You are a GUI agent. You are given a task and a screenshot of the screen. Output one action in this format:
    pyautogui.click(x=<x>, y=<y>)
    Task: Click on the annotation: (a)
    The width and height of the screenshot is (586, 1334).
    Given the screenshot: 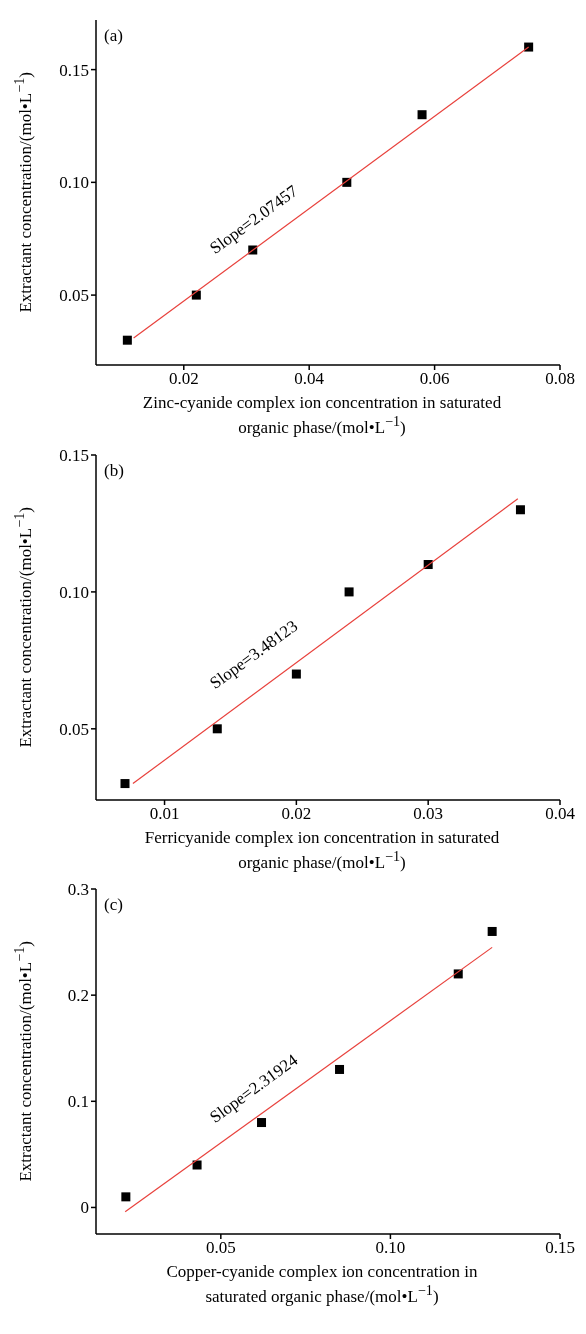 What is the action you would take?
    pyautogui.click(x=113, y=36)
    